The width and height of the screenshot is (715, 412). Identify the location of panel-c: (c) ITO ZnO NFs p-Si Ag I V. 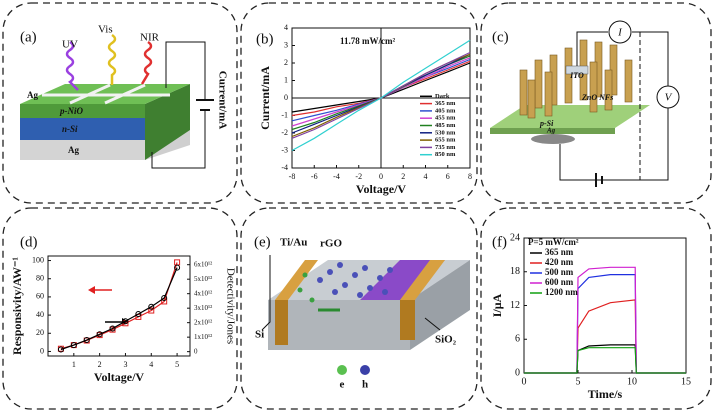
(585, 103).